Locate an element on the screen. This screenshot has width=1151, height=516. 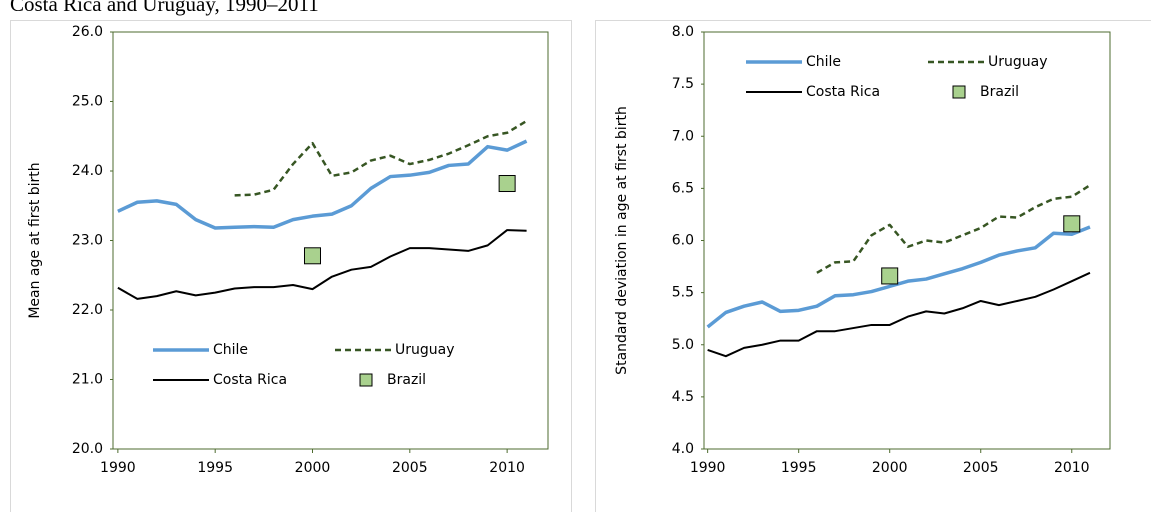
y-axis-label: Standard deviation in age at first birth is located at coordinates (622, 240).